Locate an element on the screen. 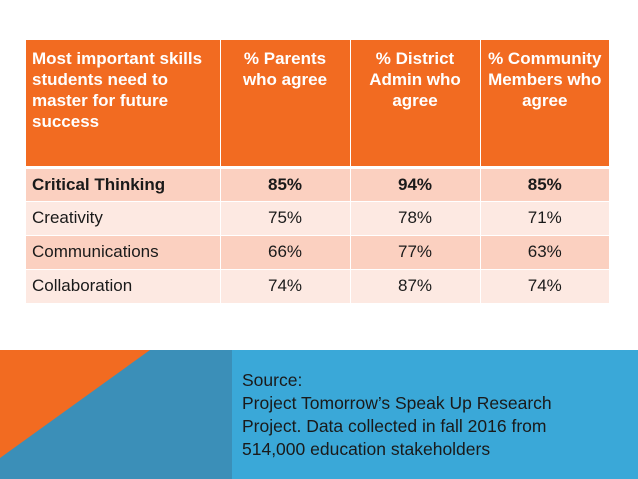 This screenshot has width=638, height=479. table-row: Critical Thinking 85% 94% 85% is located at coordinates (317, 184).